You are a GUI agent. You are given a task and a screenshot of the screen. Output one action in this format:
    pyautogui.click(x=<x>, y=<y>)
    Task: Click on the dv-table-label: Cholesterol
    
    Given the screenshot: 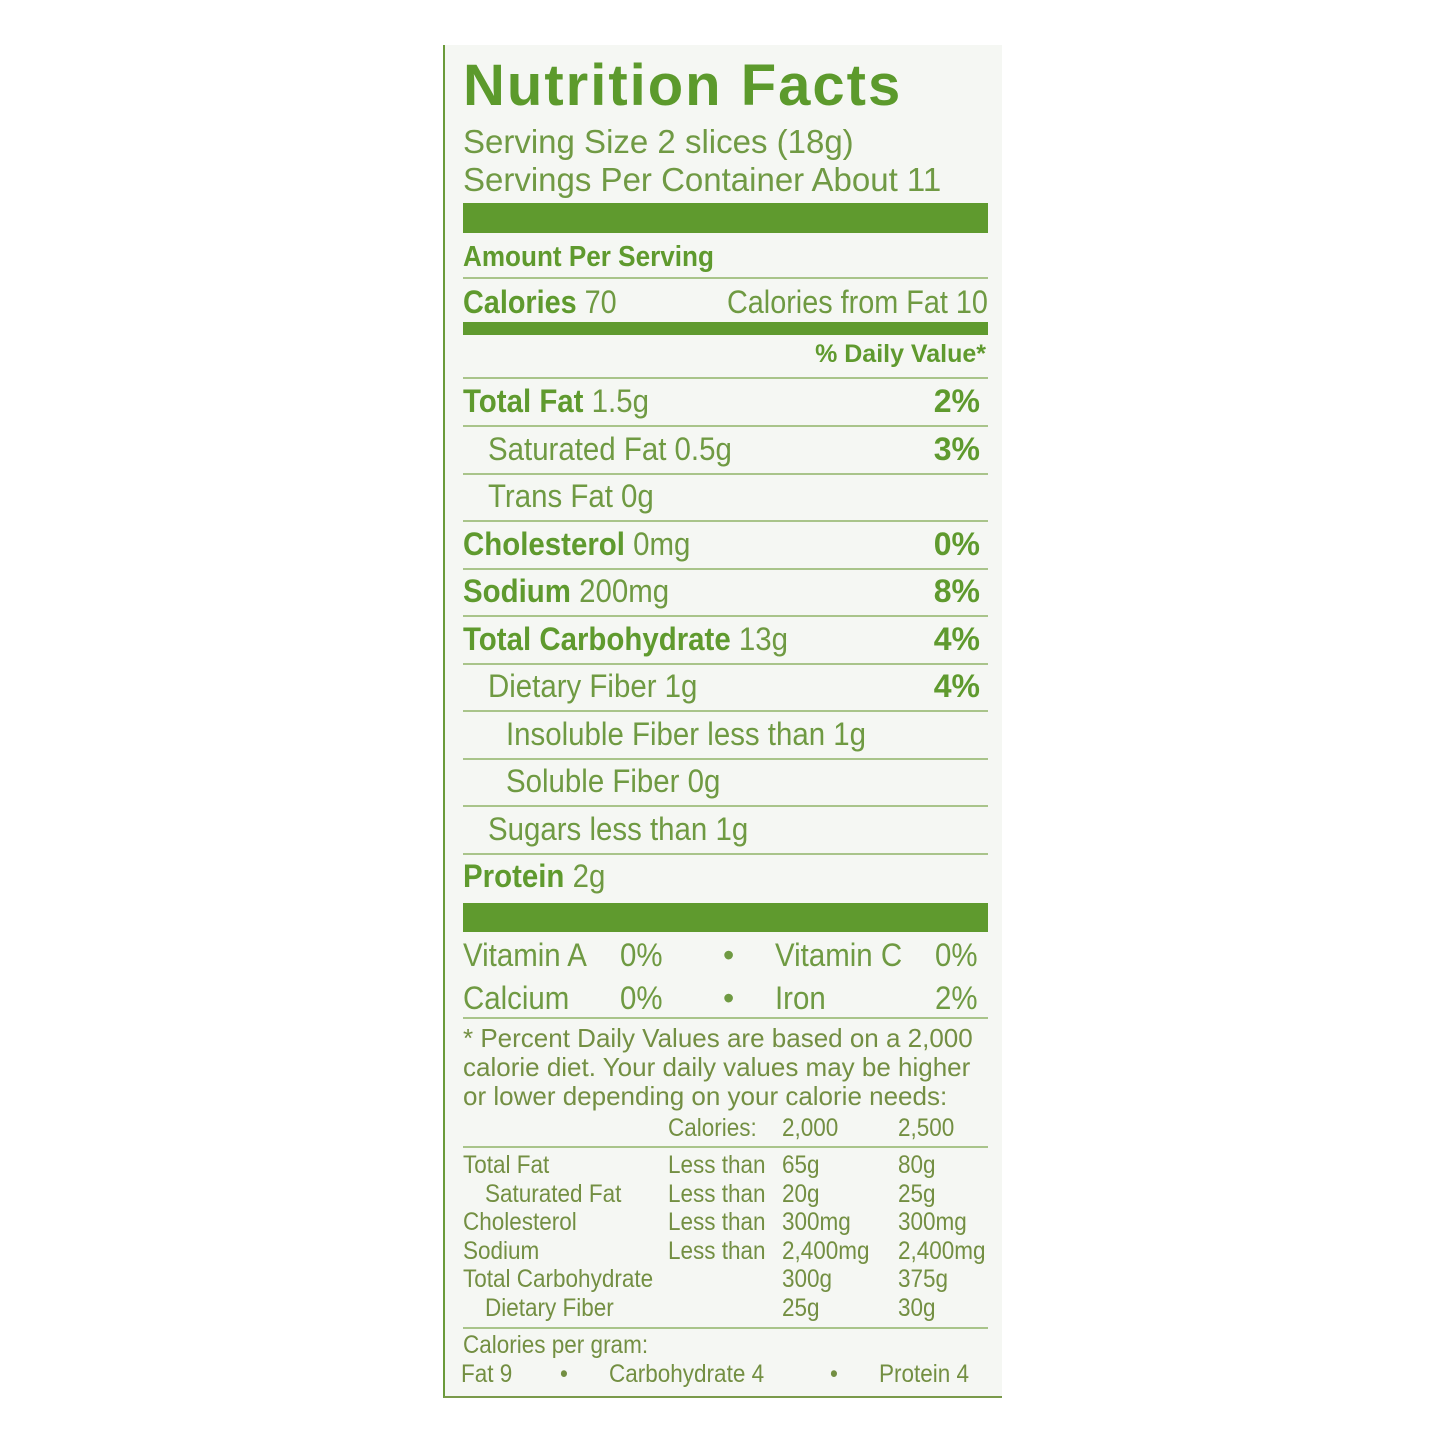 What is the action you would take?
    pyautogui.click(x=520, y=1222)
    